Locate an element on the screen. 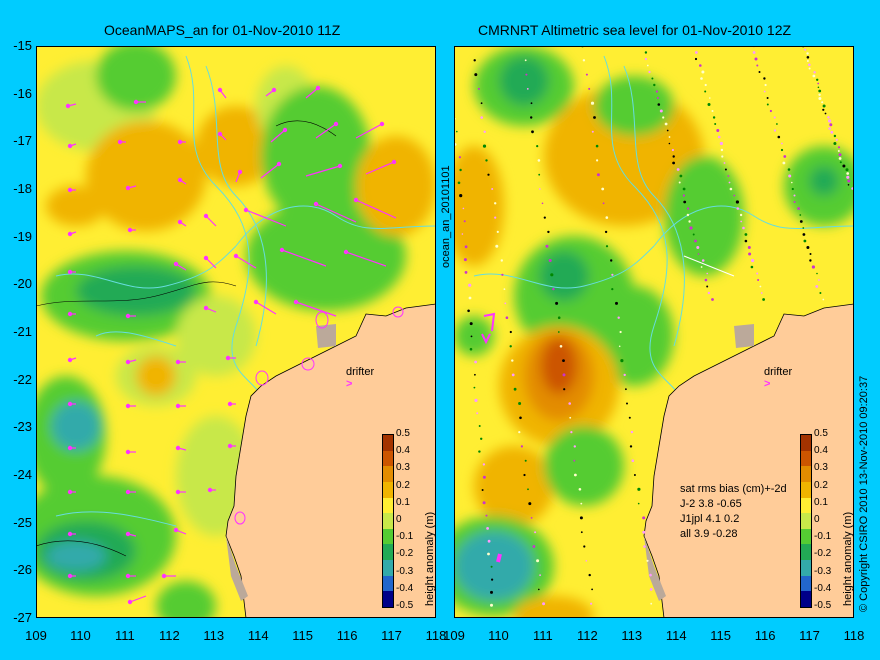  left-drifter-legend: drifter > is located at coordinates (360, 378).